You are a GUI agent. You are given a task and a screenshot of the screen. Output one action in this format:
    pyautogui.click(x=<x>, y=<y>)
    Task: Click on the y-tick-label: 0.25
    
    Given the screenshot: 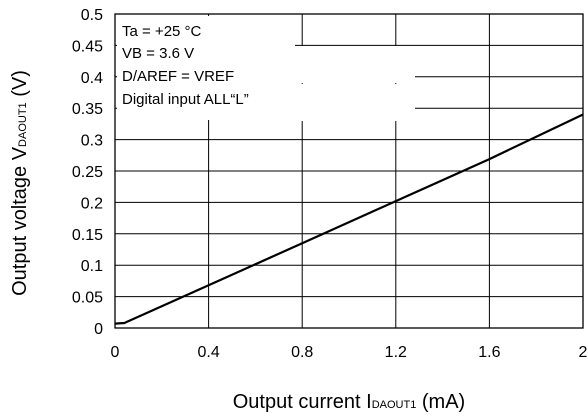 What is the action you would take?
    pyautogui.click(x=87, y=172)
    